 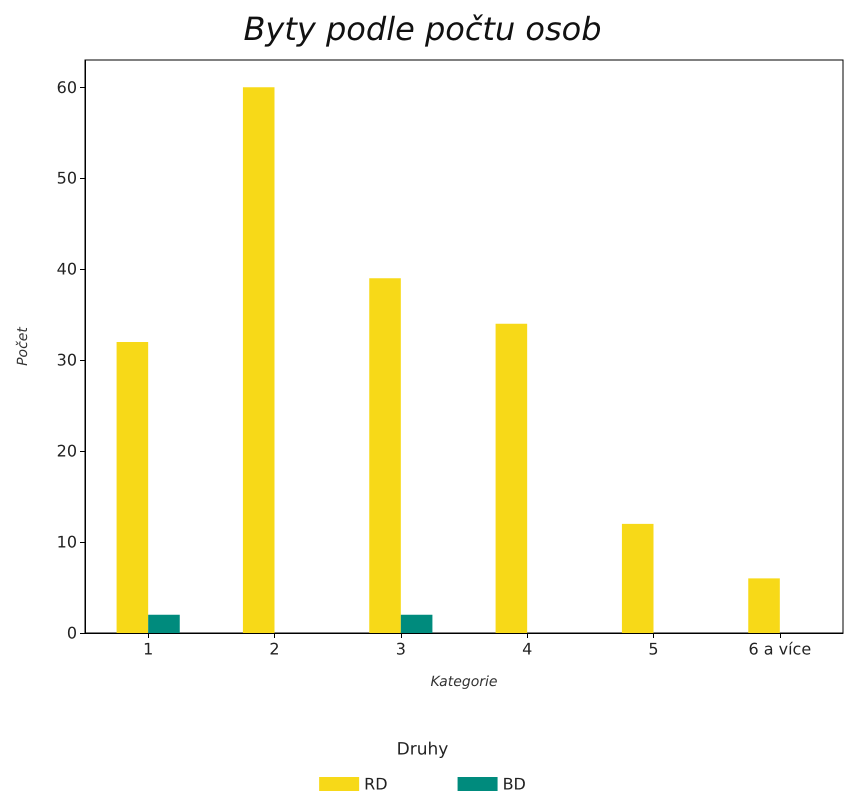 What do you see at coordinates (148, 649) in the screenshot?
I see `x-tick-label: 1` at bounding box center [148, 649].